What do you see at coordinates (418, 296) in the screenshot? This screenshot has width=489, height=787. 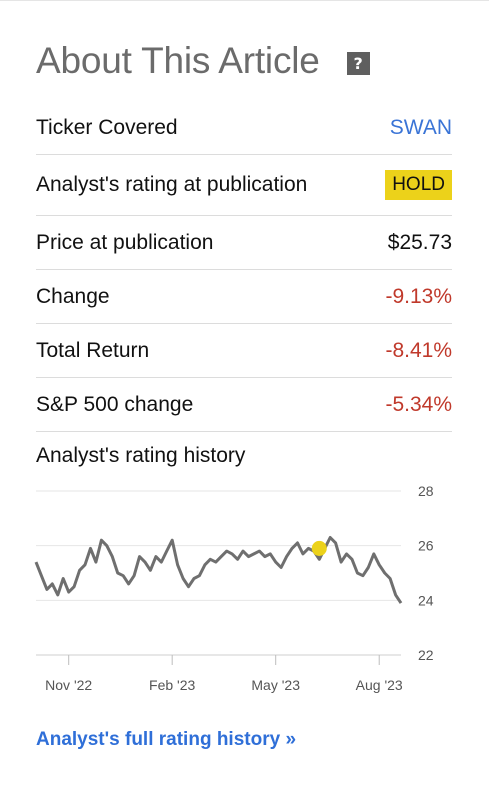 I see `change-value: -9.13%` at bounding box center [418, 296].